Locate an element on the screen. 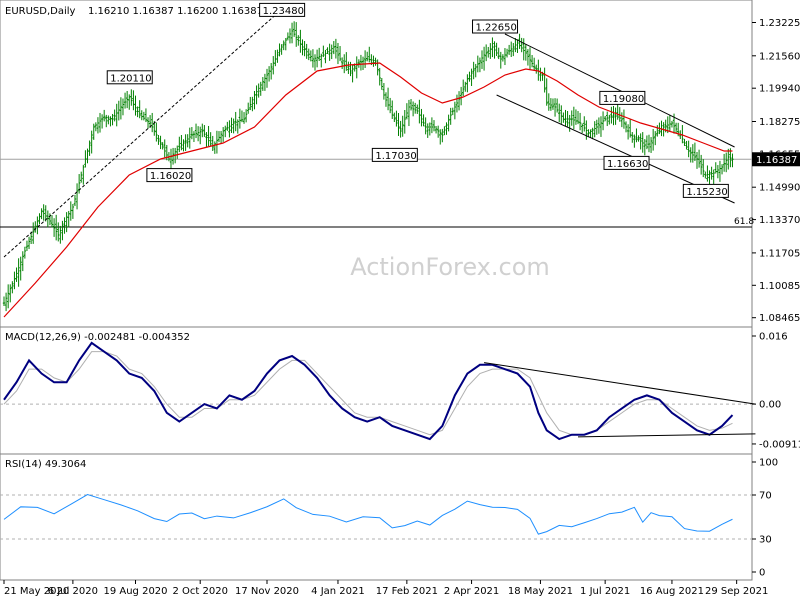  price-annotation: 1.16630 is located at coordinates (626, 162).